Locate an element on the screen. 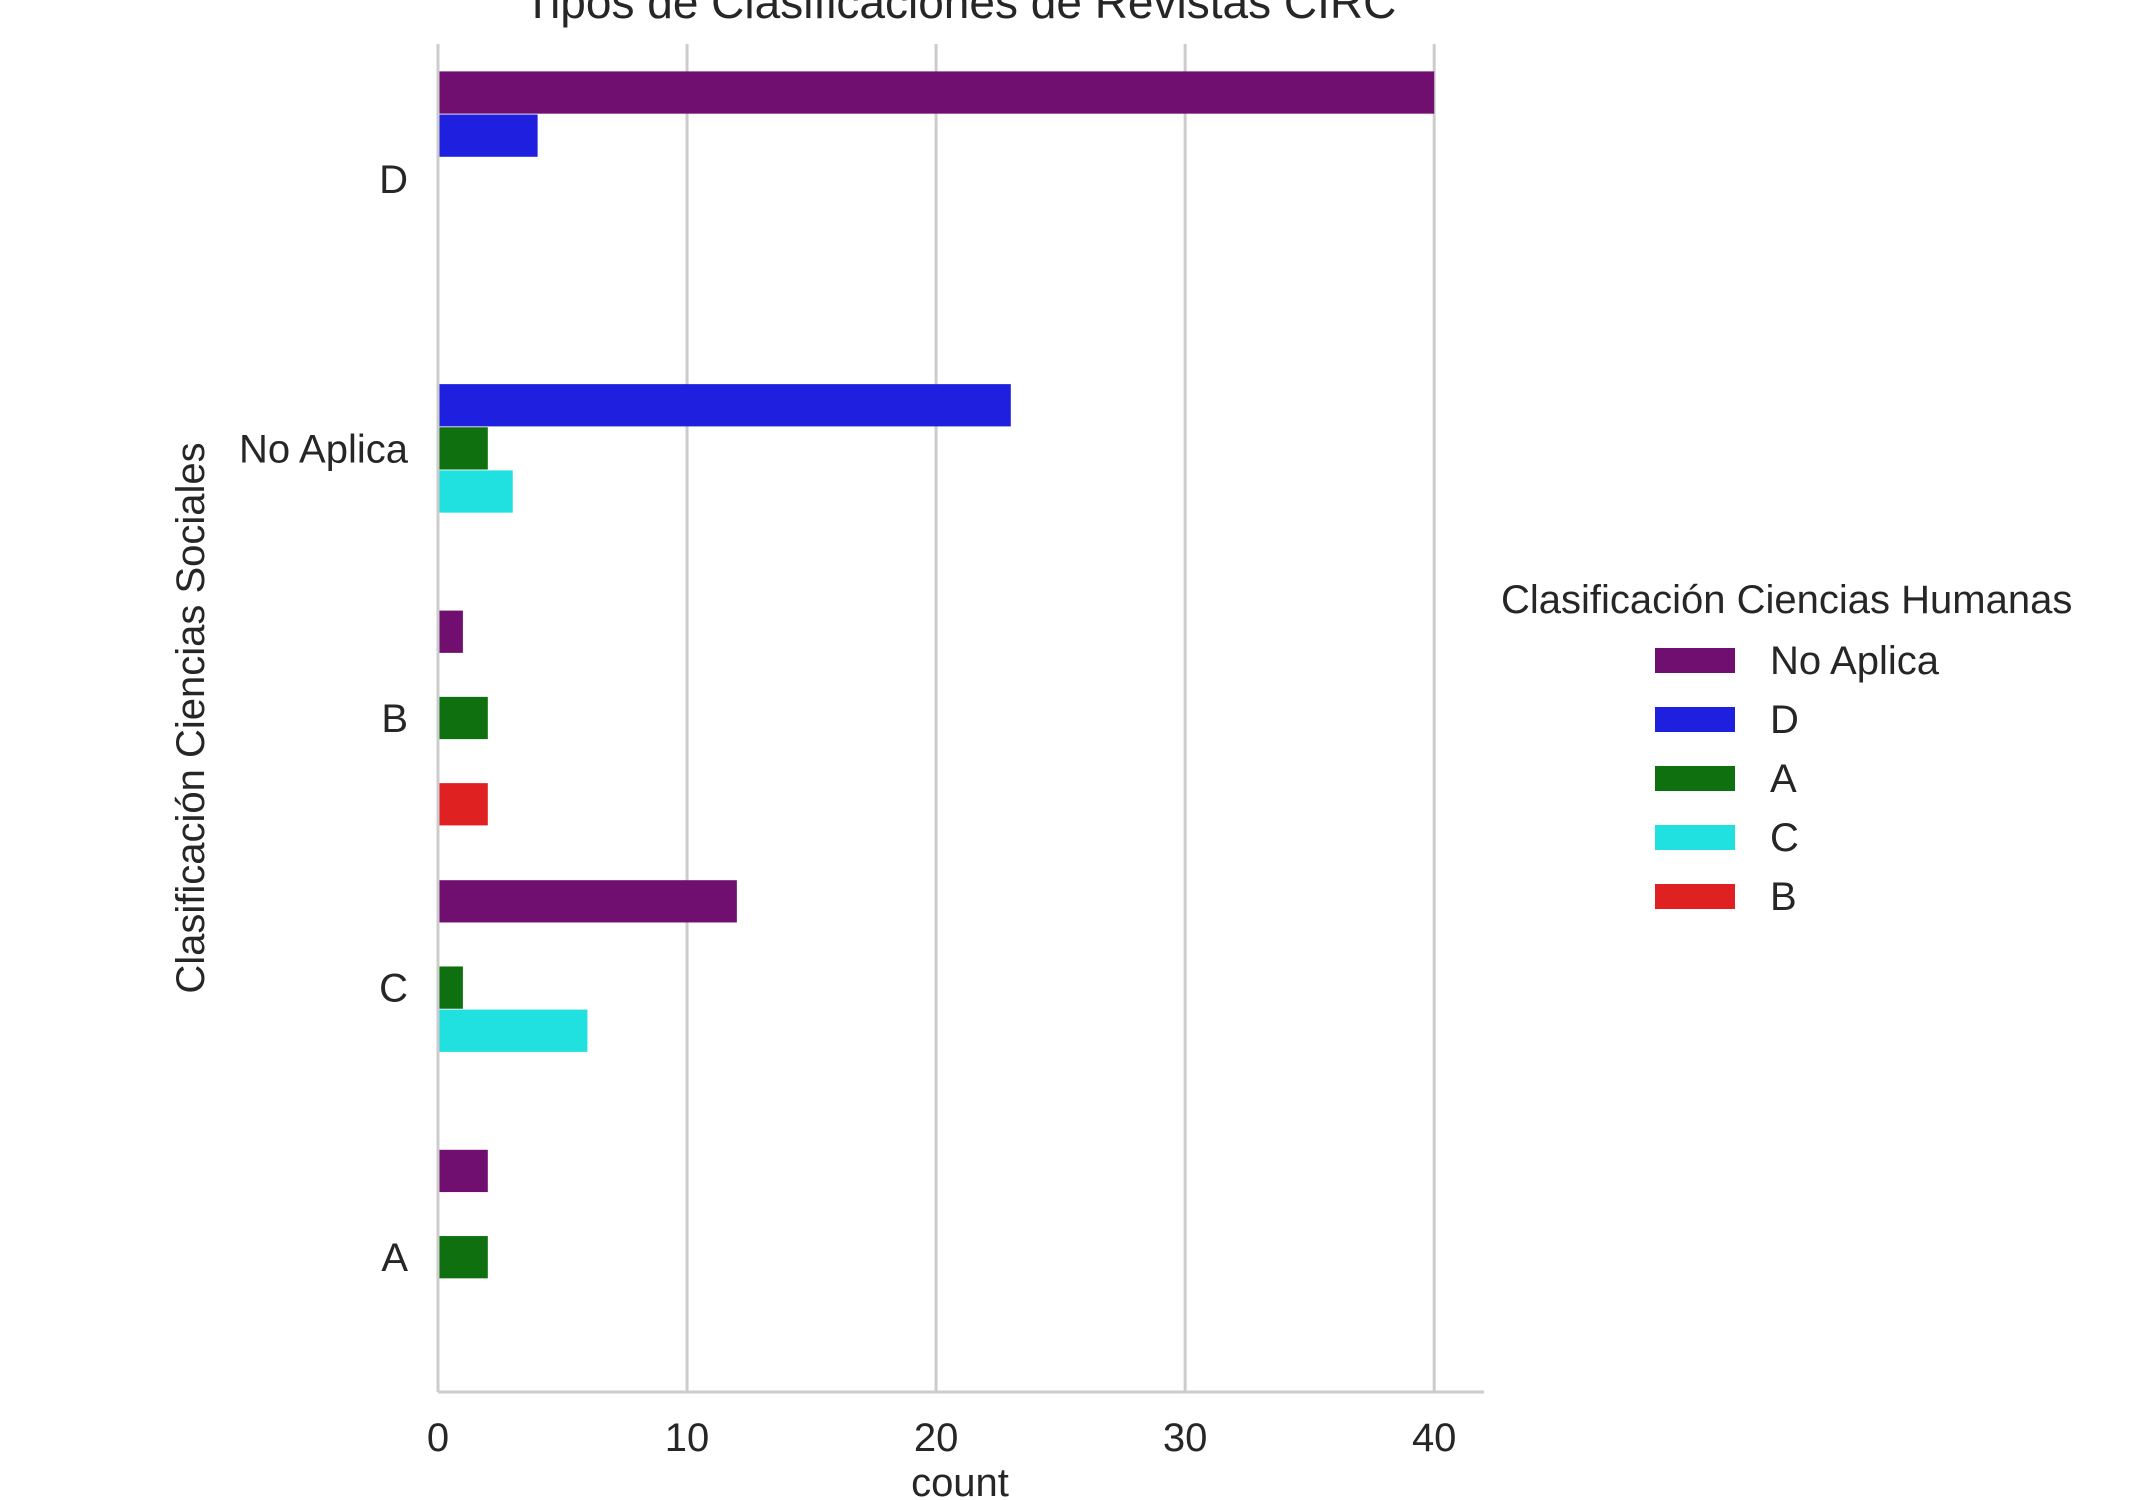  x-axis-label: count is located at coordinates (960, 1480).